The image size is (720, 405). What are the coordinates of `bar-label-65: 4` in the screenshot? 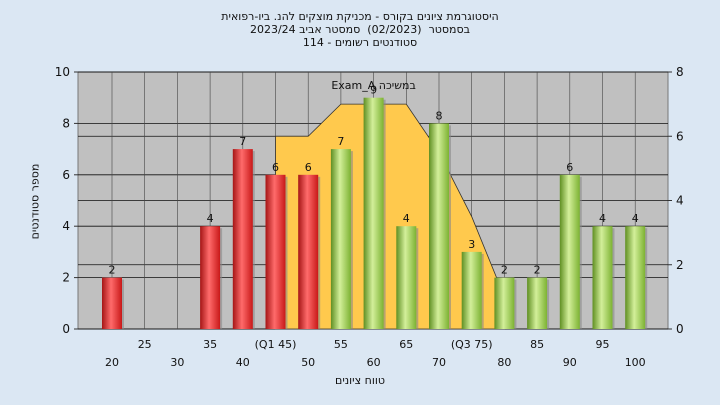 It's located at (406, 218).